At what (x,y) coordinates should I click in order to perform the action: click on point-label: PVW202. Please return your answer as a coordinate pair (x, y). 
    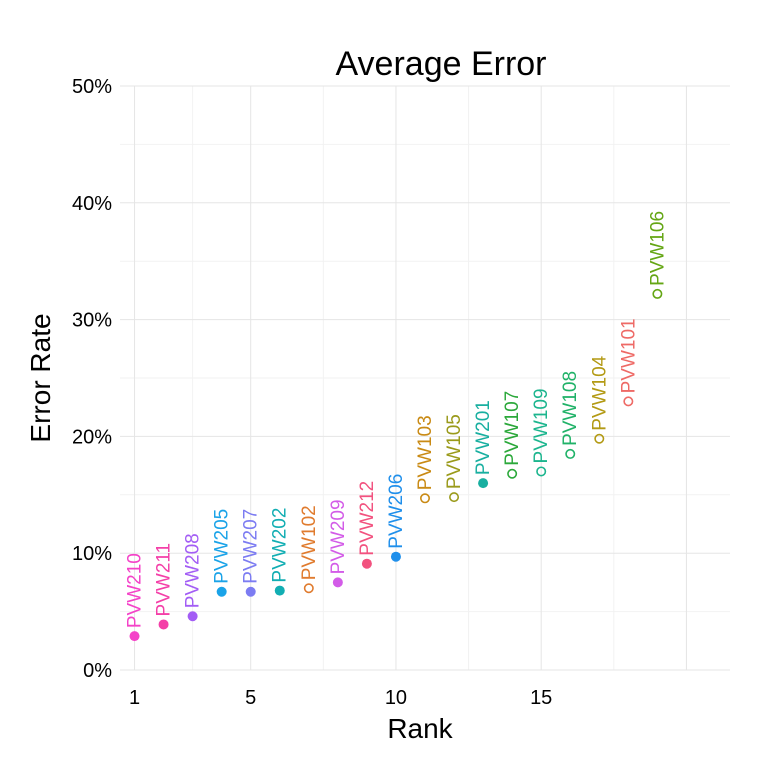
    Looking at the image, I should click on (280, 545).